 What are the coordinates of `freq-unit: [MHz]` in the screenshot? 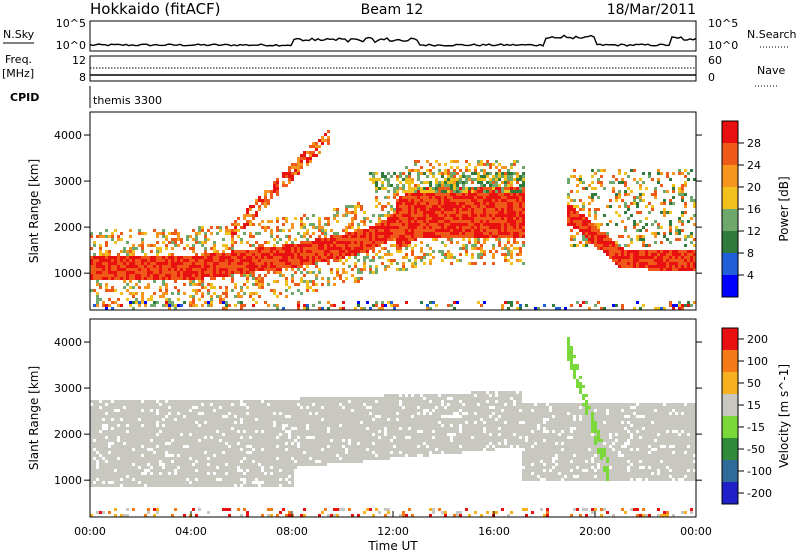 It's located at (18, 73).